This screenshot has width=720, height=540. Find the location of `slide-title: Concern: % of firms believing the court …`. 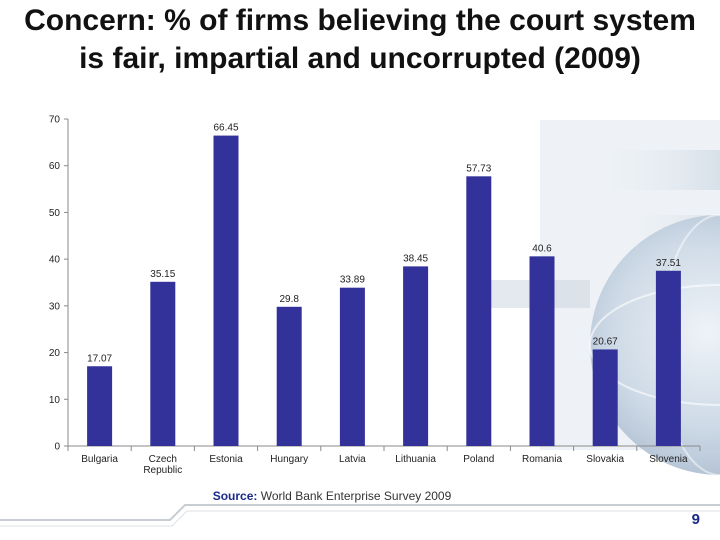

slide-title: Concern: % of firms believing the court … is located at coordinates (360, 39).